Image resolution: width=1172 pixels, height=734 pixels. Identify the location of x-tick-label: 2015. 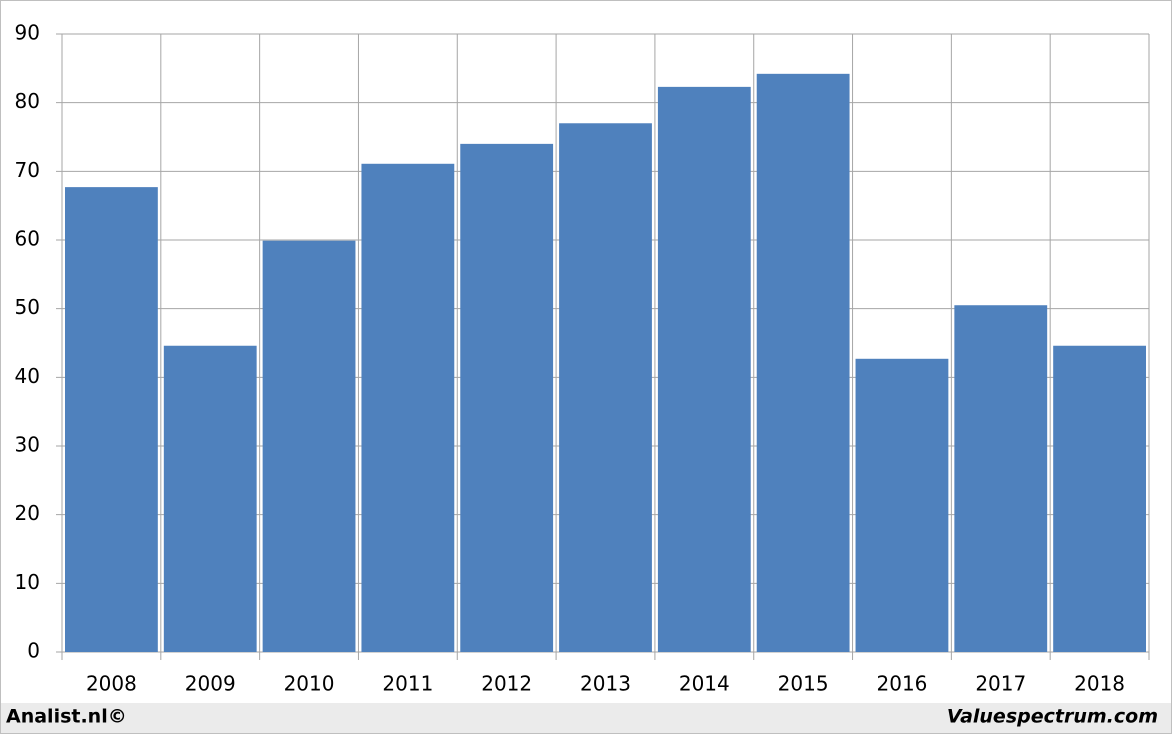
(803, 684).